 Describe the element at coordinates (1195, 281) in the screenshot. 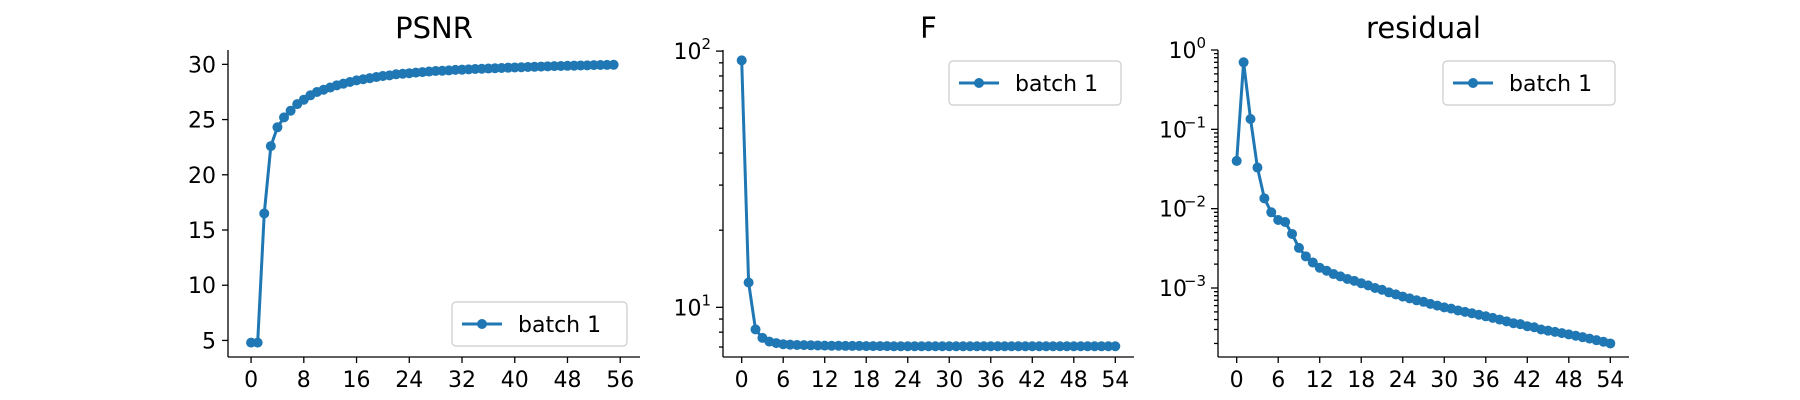

I see `y-tick-exponent: −3` at that location.